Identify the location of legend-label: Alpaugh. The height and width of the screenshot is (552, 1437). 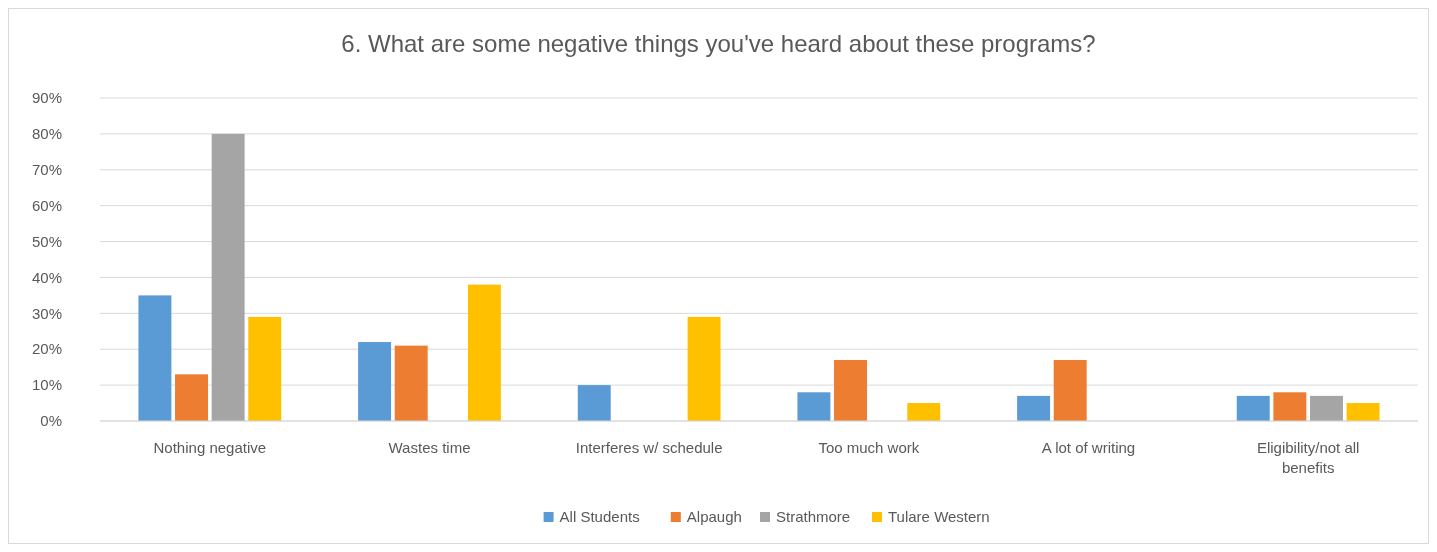
(714, 517).